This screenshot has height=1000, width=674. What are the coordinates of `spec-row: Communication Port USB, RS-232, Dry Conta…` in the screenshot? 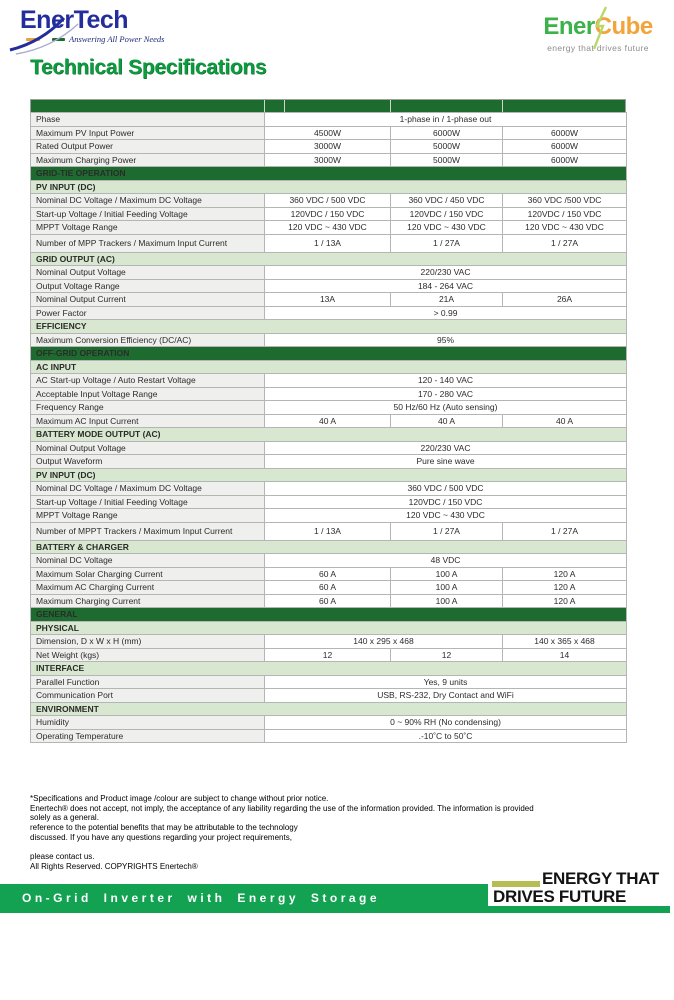 It's located at (329, 695).